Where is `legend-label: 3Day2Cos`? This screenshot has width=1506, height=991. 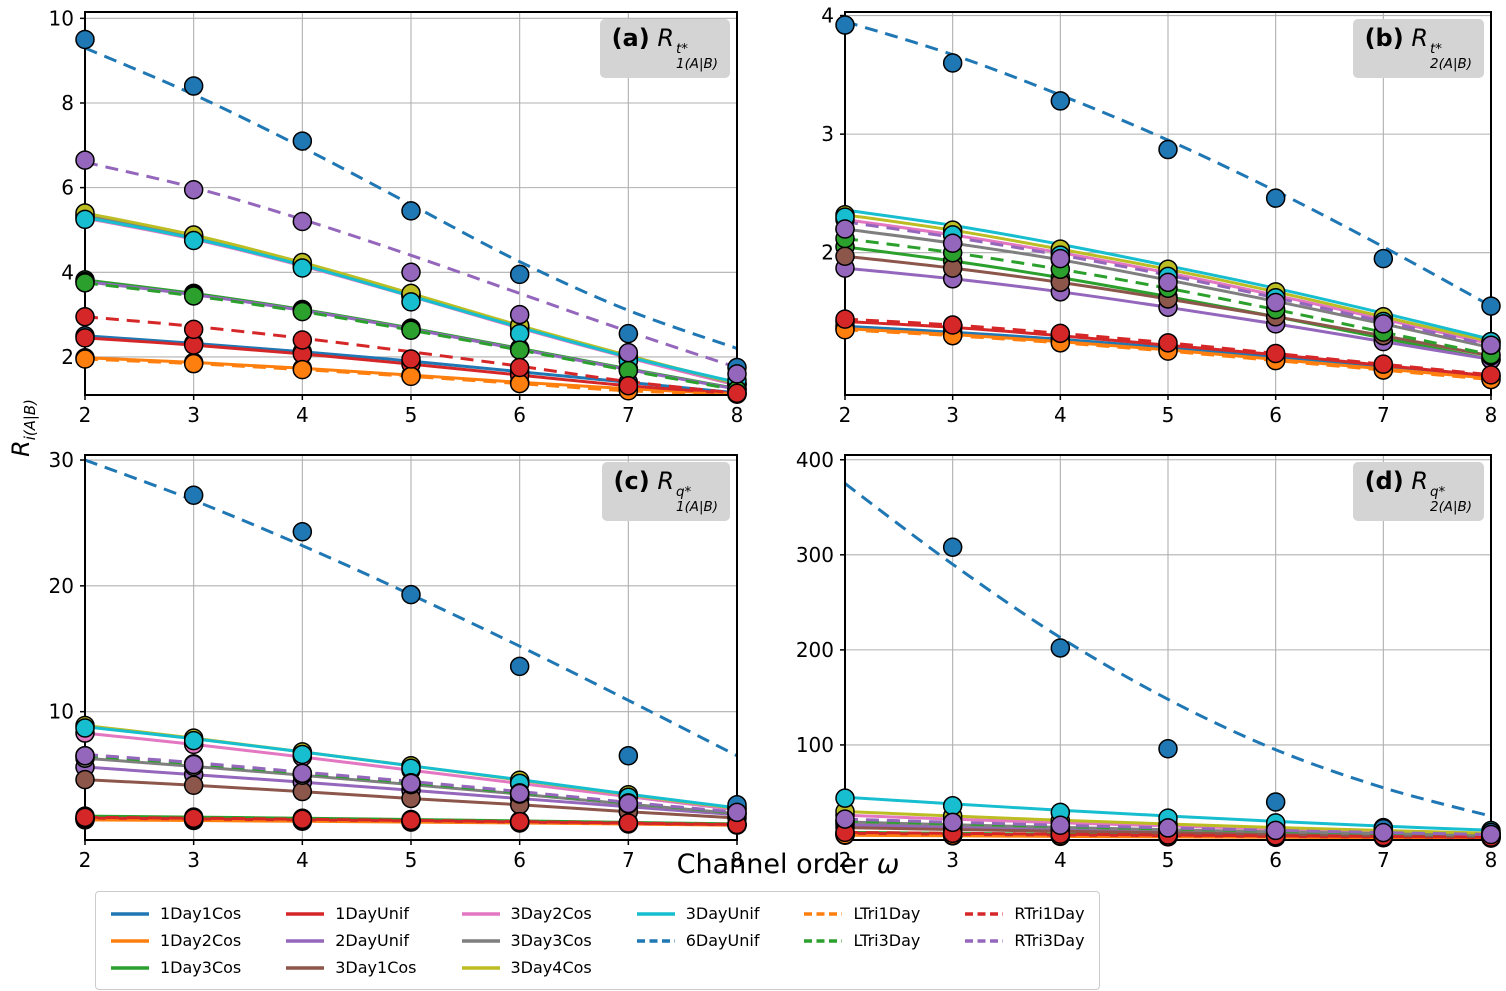
legend-label: 3Day2Cos is located at coordinates (551, 913).